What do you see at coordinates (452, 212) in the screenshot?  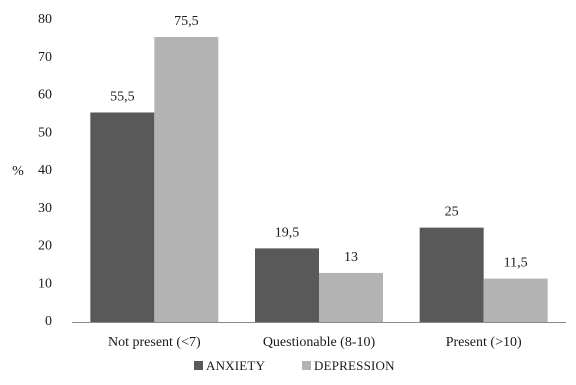 I see `data-label: 25` at bounding box center [452, 212].